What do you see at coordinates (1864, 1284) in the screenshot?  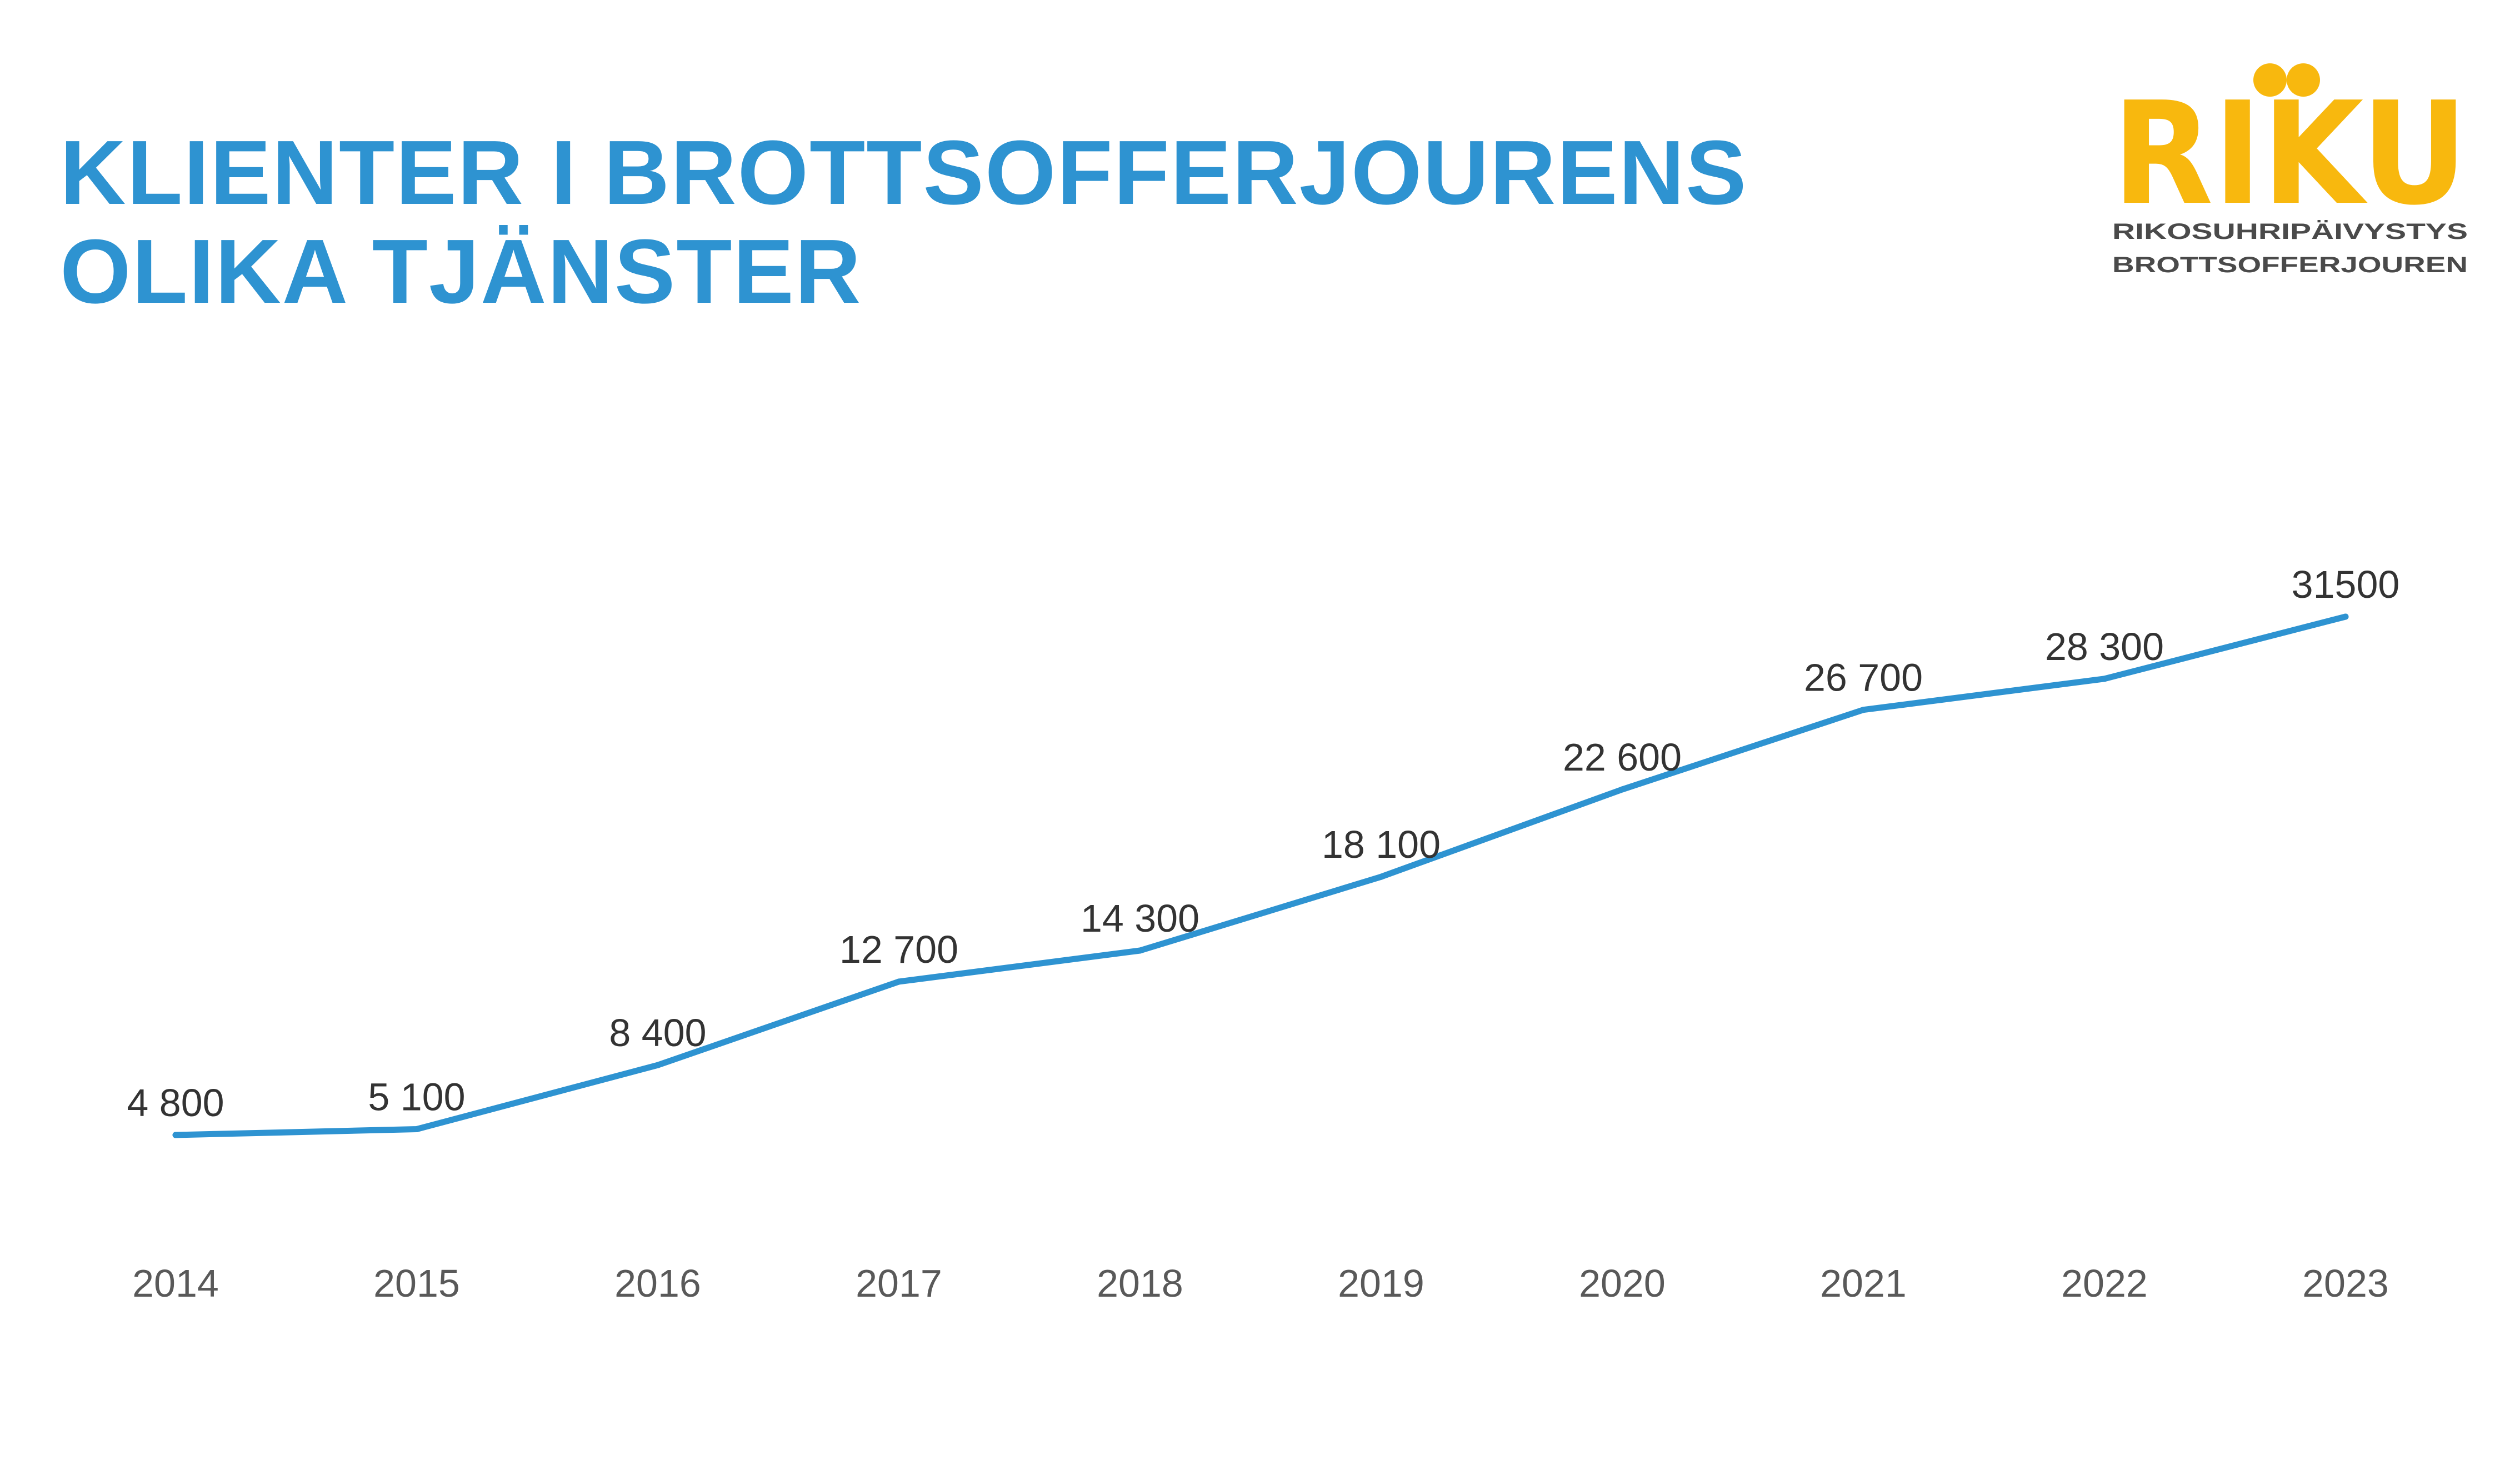 I see `x-tick-label: 2021` at bounding box center [1864, 1284].